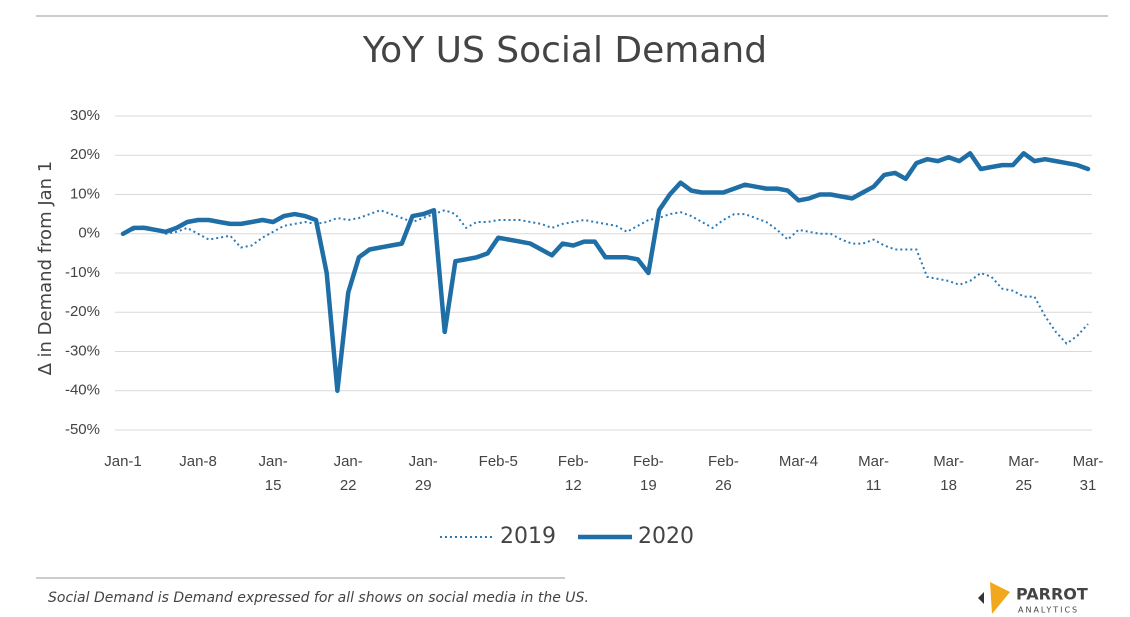  What do you see at coordinates (498, 461) in the screenshot?
I see `x-tick-label: Feb-5` at bounding box center [498, 461].